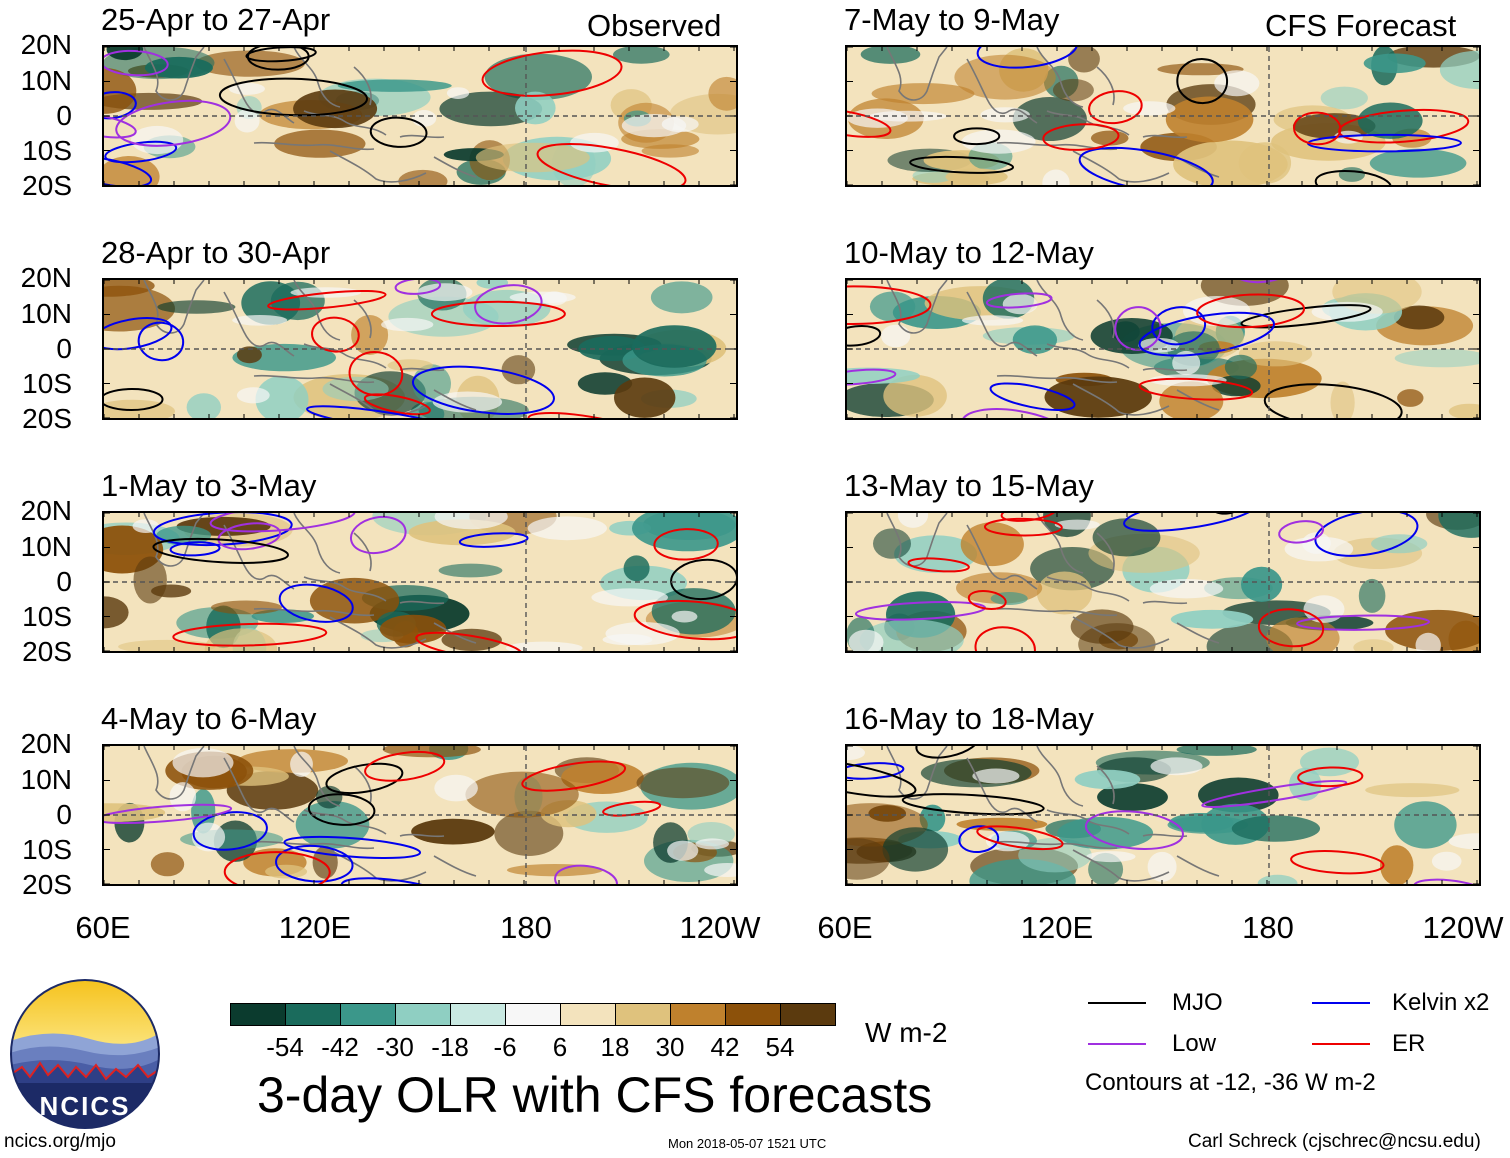  I want to click on lon-label: 120W, so click(1463, 927).